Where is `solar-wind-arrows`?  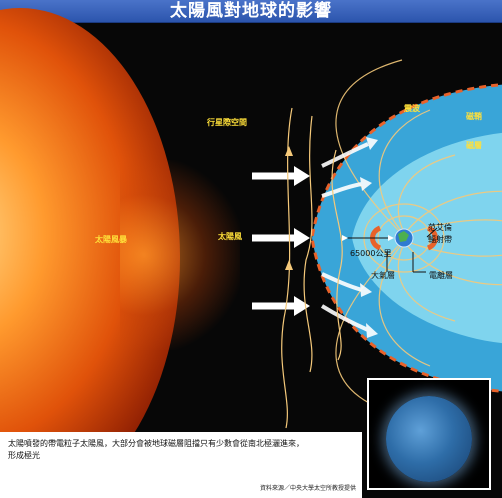 solar-wind-arrows is located at coordinates (281, 241).